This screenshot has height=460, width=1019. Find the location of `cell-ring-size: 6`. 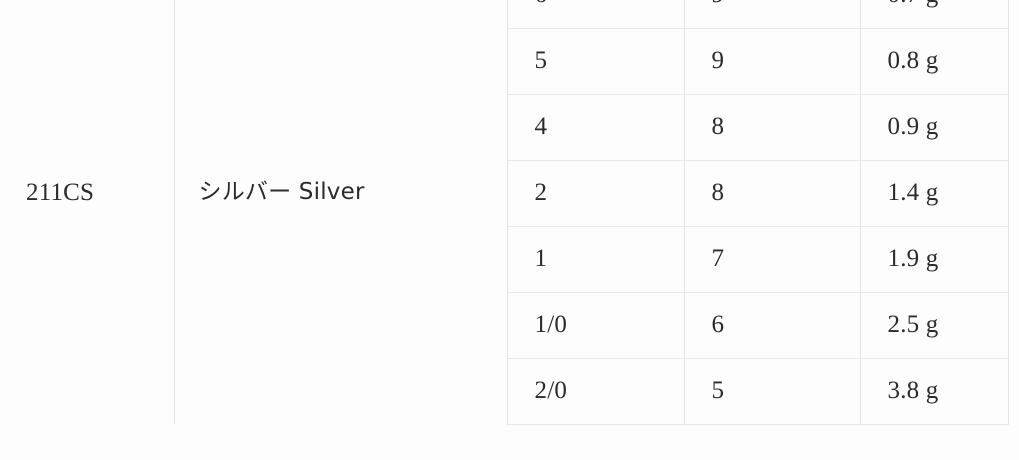

cell-ring-size: 6 is located at coordinates (772, 325).